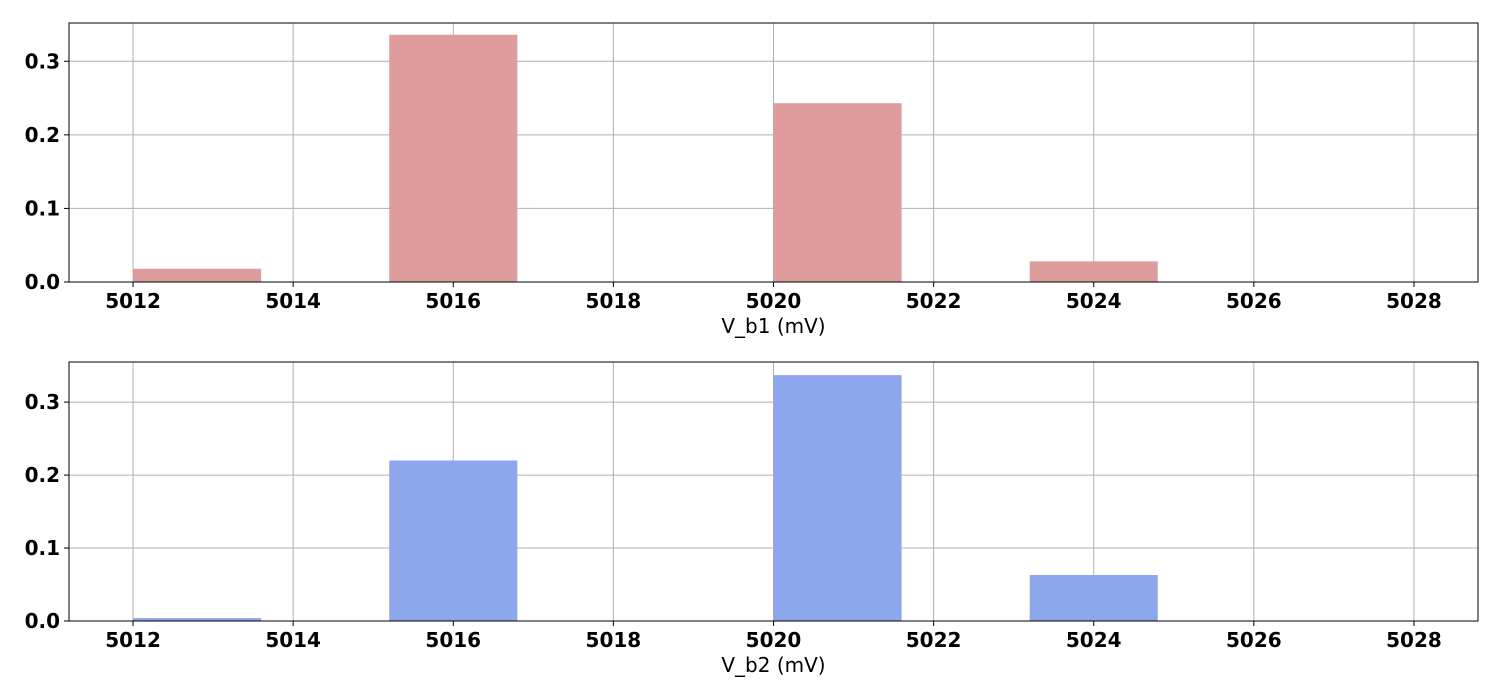 This screenshot has width=1500, height=700. I want to click on panel1-y-tick-label: 0.3, so click(42, 61).